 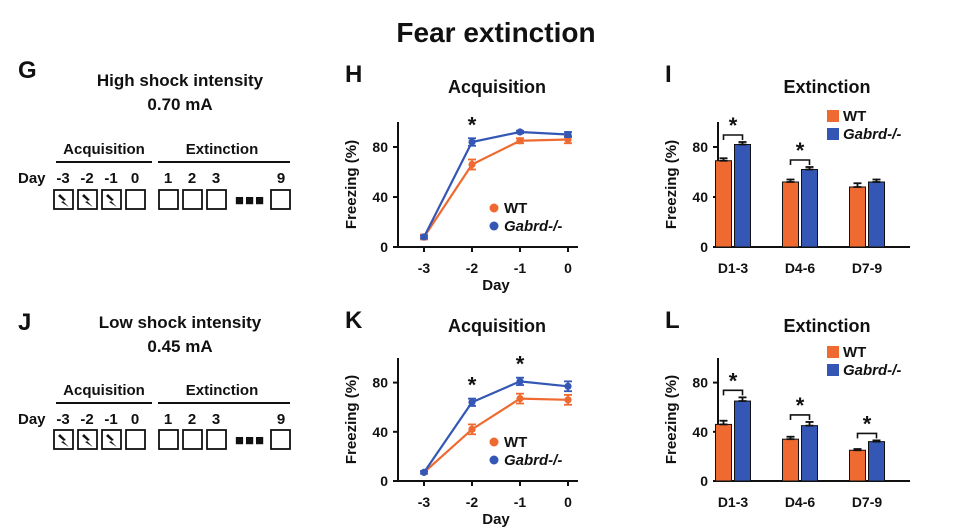 What do you see at coordinates (281, 178) in the screenshot?
I see `day-number: 9` at bounding box center [281, 178].